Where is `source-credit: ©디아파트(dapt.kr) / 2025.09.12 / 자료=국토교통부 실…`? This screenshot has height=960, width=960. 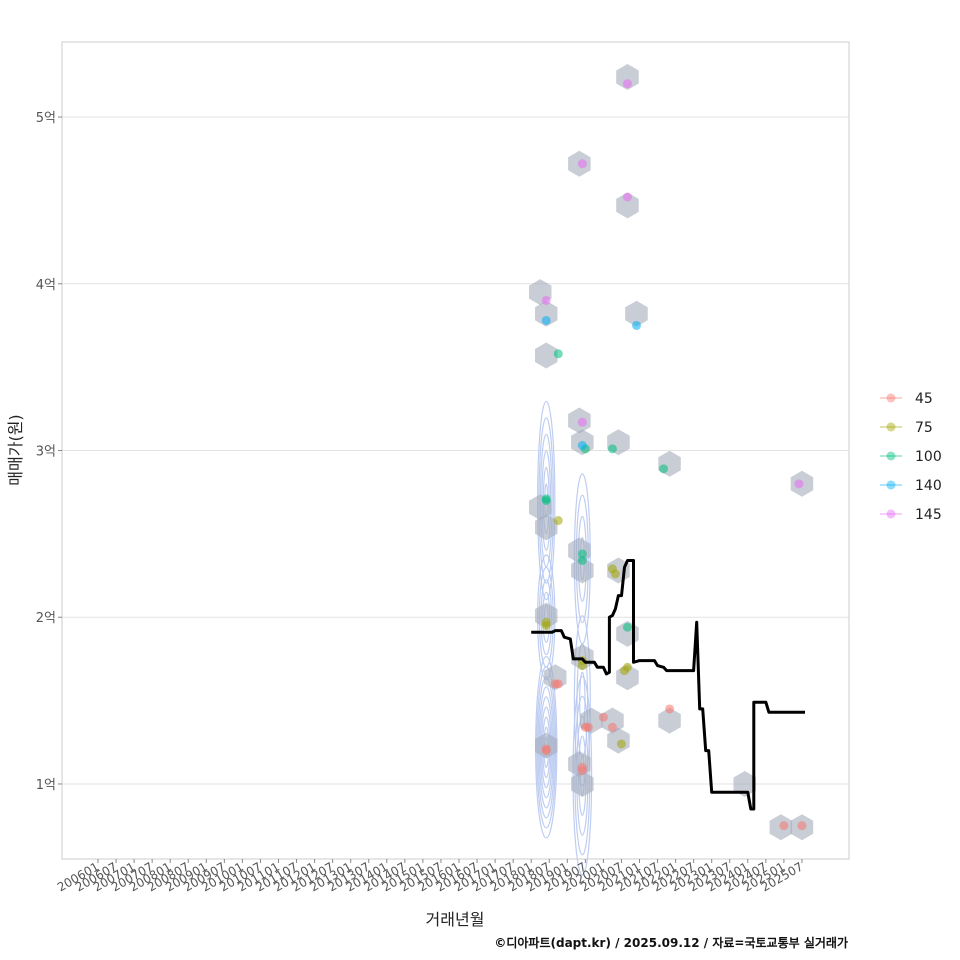 source-credit: ©디아파트(dapt.kr) / 2025.09.12 / 자료=국토교통부 실… is located at coordinates (671, 942).